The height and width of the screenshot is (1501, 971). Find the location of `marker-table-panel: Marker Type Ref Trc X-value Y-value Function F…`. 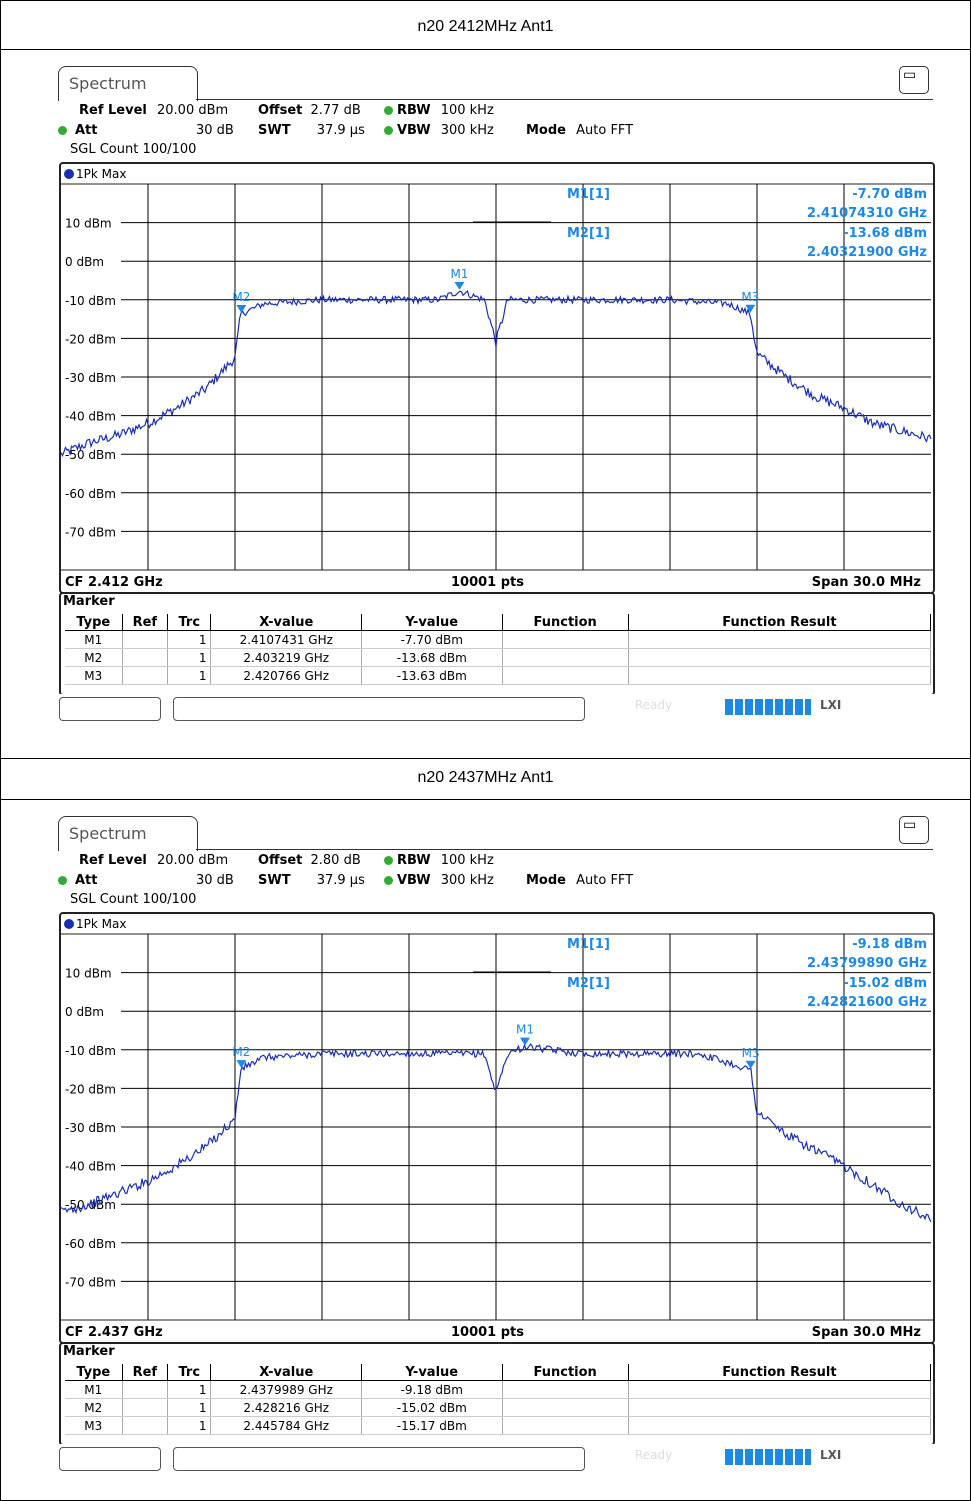

marker-table-panel: Marker Type Ref Trc X-value Y-value Function F… is located at coordinates (497, 1394).